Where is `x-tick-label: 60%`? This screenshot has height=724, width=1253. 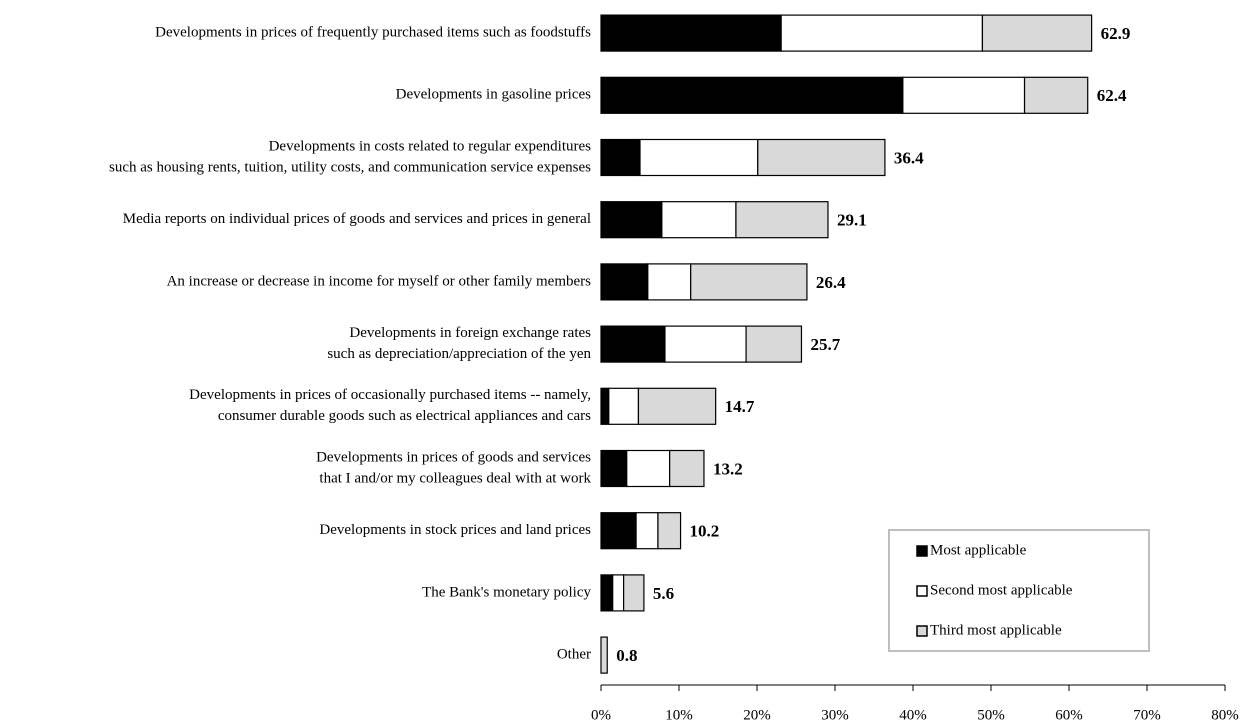
x-tick-label: 60% is located at coordinates (1069, 715).